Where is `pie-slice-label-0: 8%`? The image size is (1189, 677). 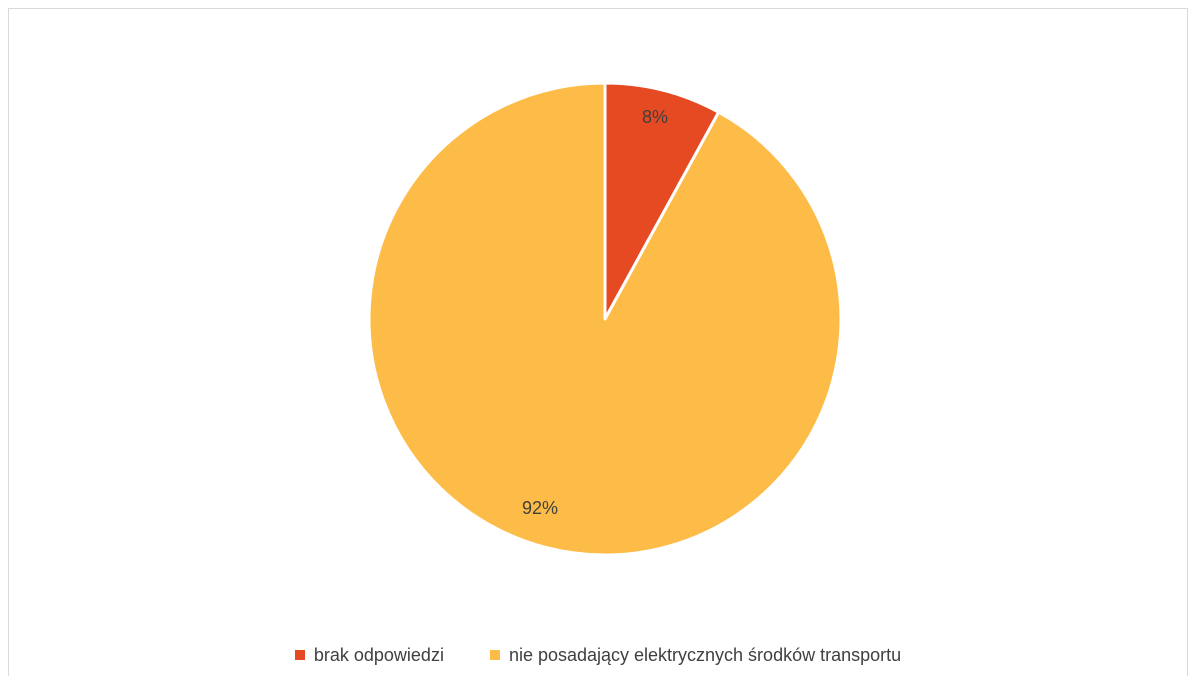 pie-slice-label-0: 8% is located at coordinates (655, 117).